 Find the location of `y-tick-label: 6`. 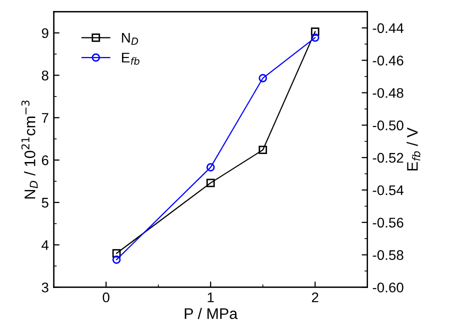

y-tick-label: 6 is located at coordinates (45, 160).